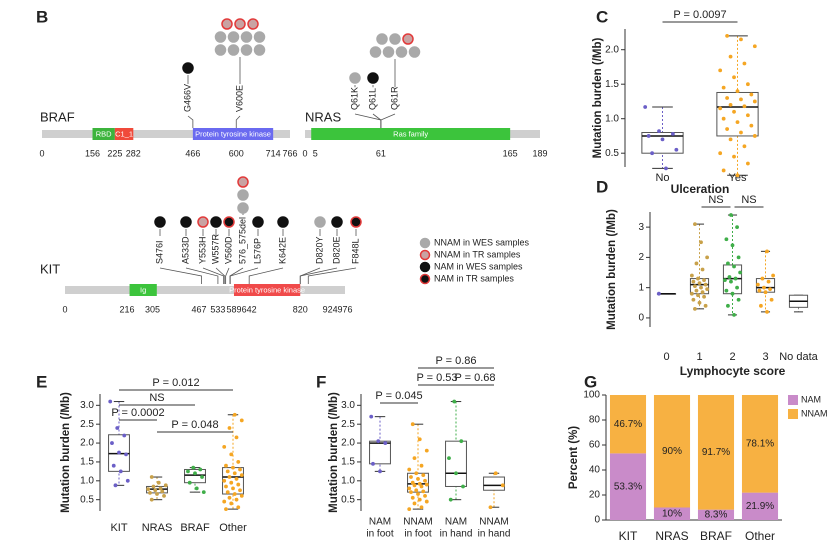 This screenshot has width=831, height=556. I want to click on comparison-label: P = 0.68, so click(474, 378).